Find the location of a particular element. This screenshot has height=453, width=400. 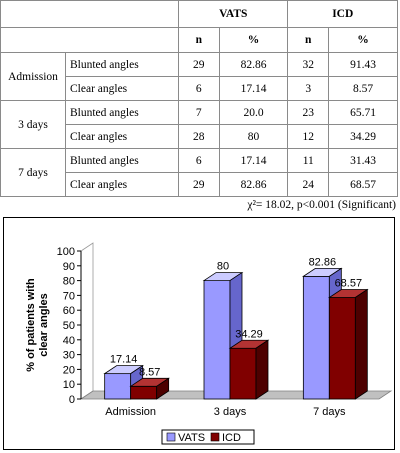

y-axis-title: clear angles is located at coordinates (44, 325).